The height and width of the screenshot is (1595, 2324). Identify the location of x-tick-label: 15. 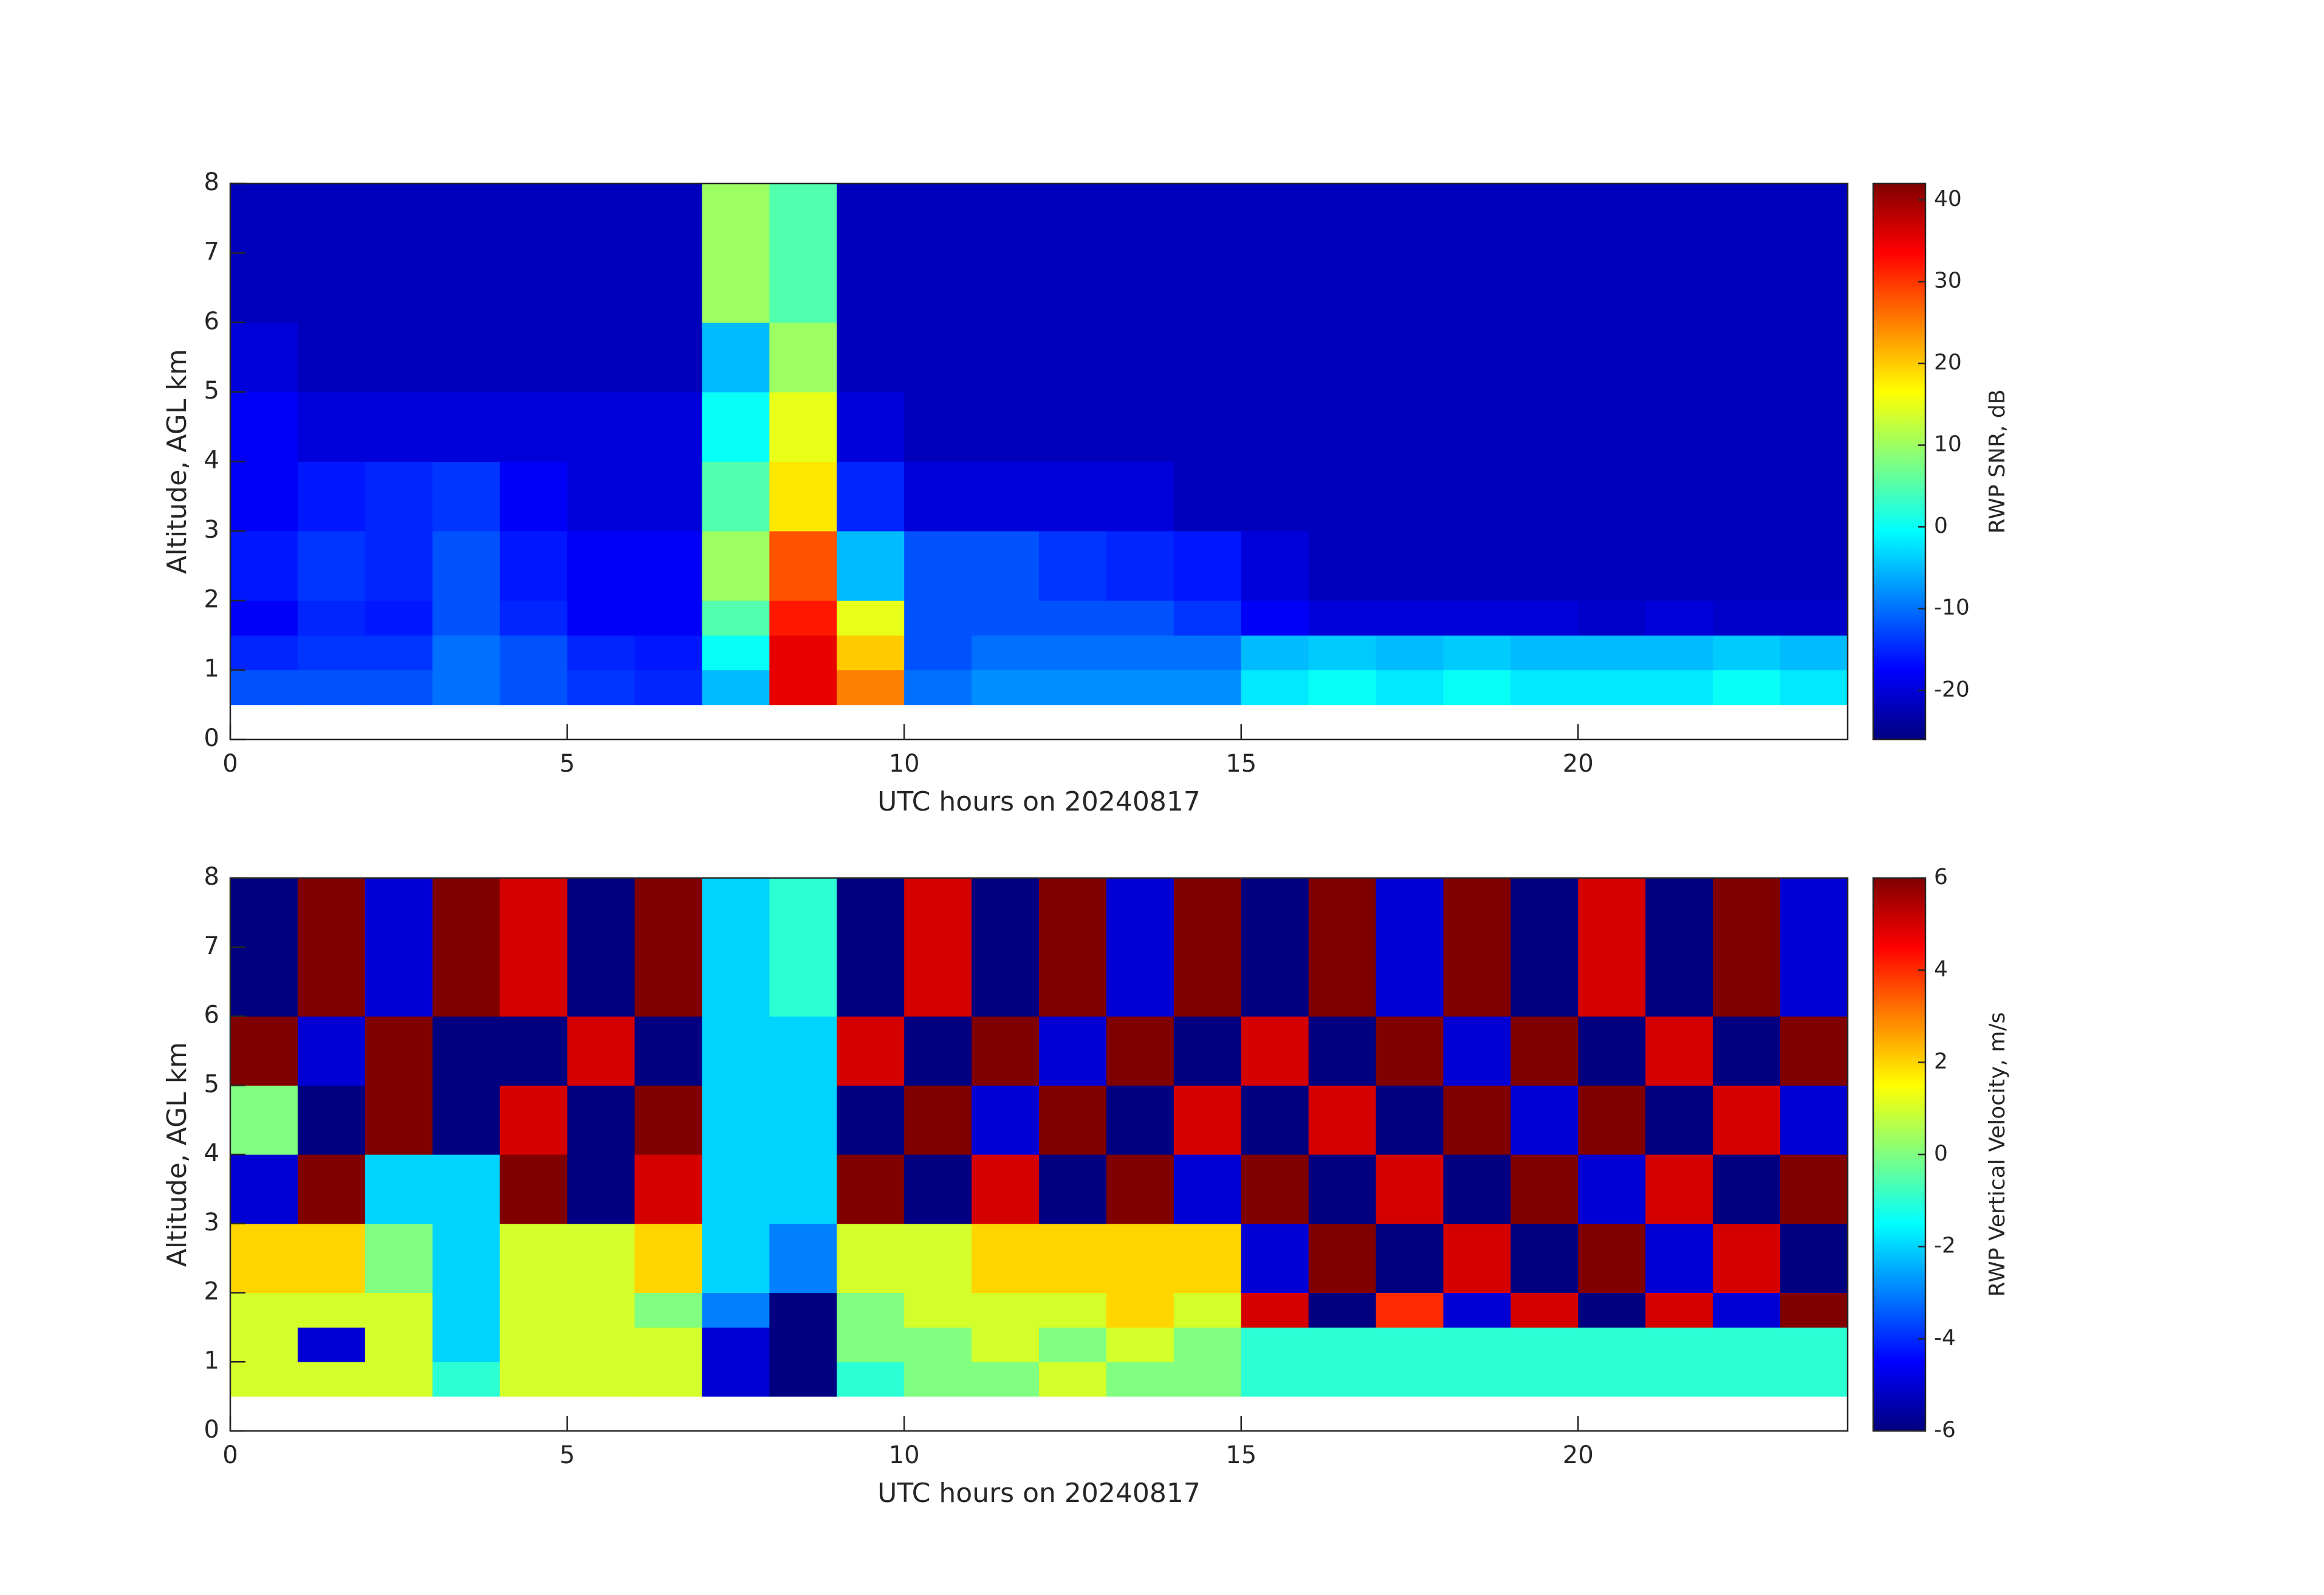
(1240, 764).